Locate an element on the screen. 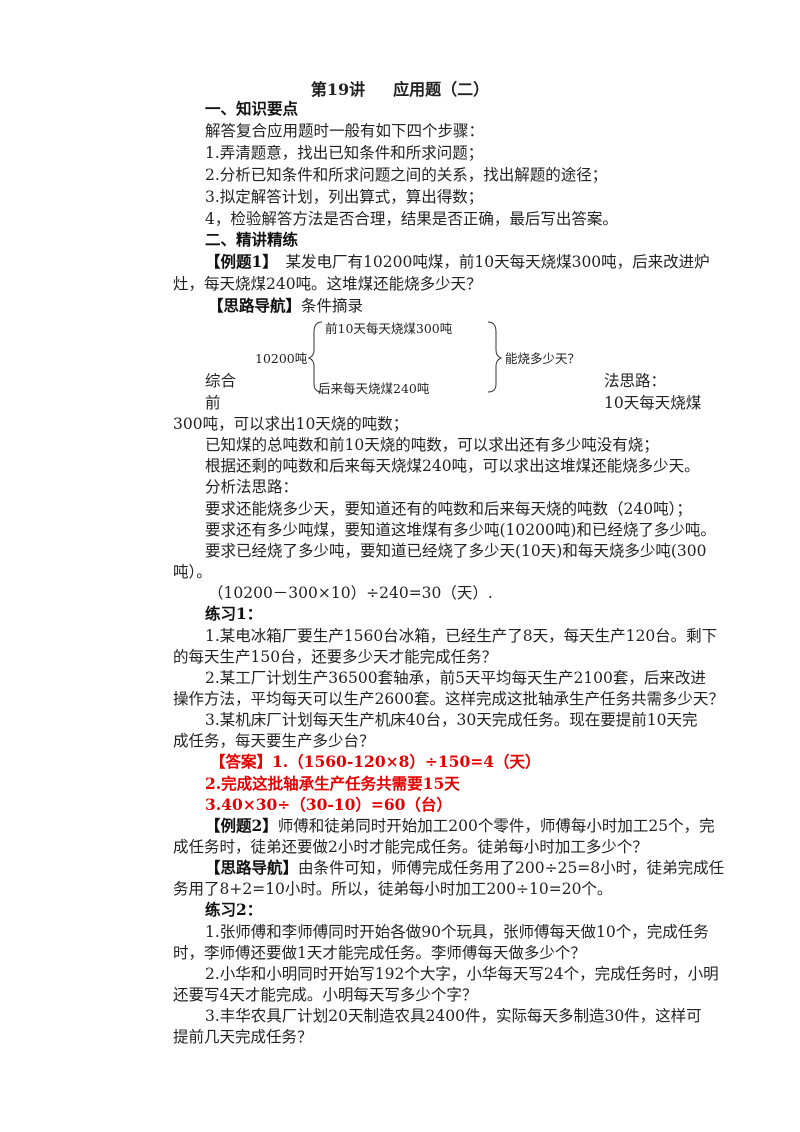  text-line: 时，李师傅还要做1天才能完成任务。李师傅每天做多少个？ is located at coordinates (379, 953).